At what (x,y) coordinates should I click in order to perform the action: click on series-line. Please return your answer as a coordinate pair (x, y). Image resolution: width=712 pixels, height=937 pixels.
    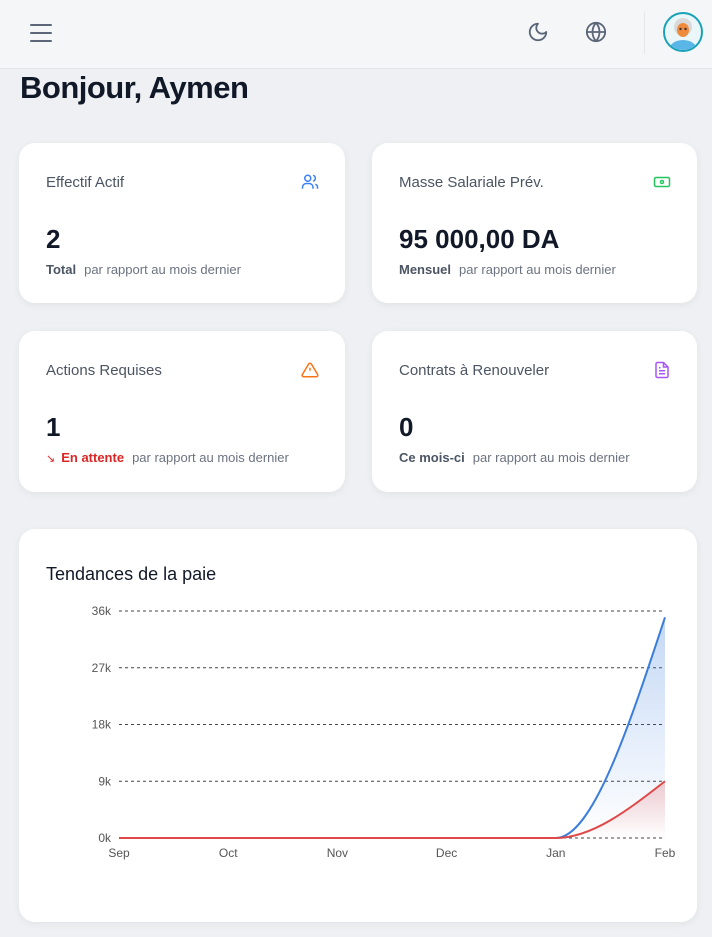
    Looking at the image, I should click on (392, 809).